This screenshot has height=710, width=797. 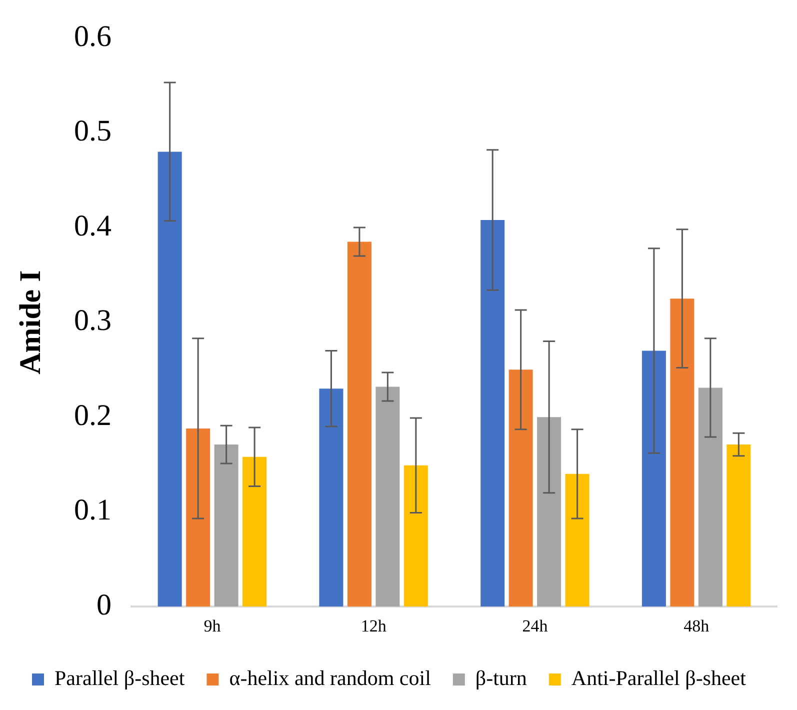 What do you see at coordinates (93, 321) in the screenshot?
I see `y-tick-label: 0.3` at bounding box center [93, 321].